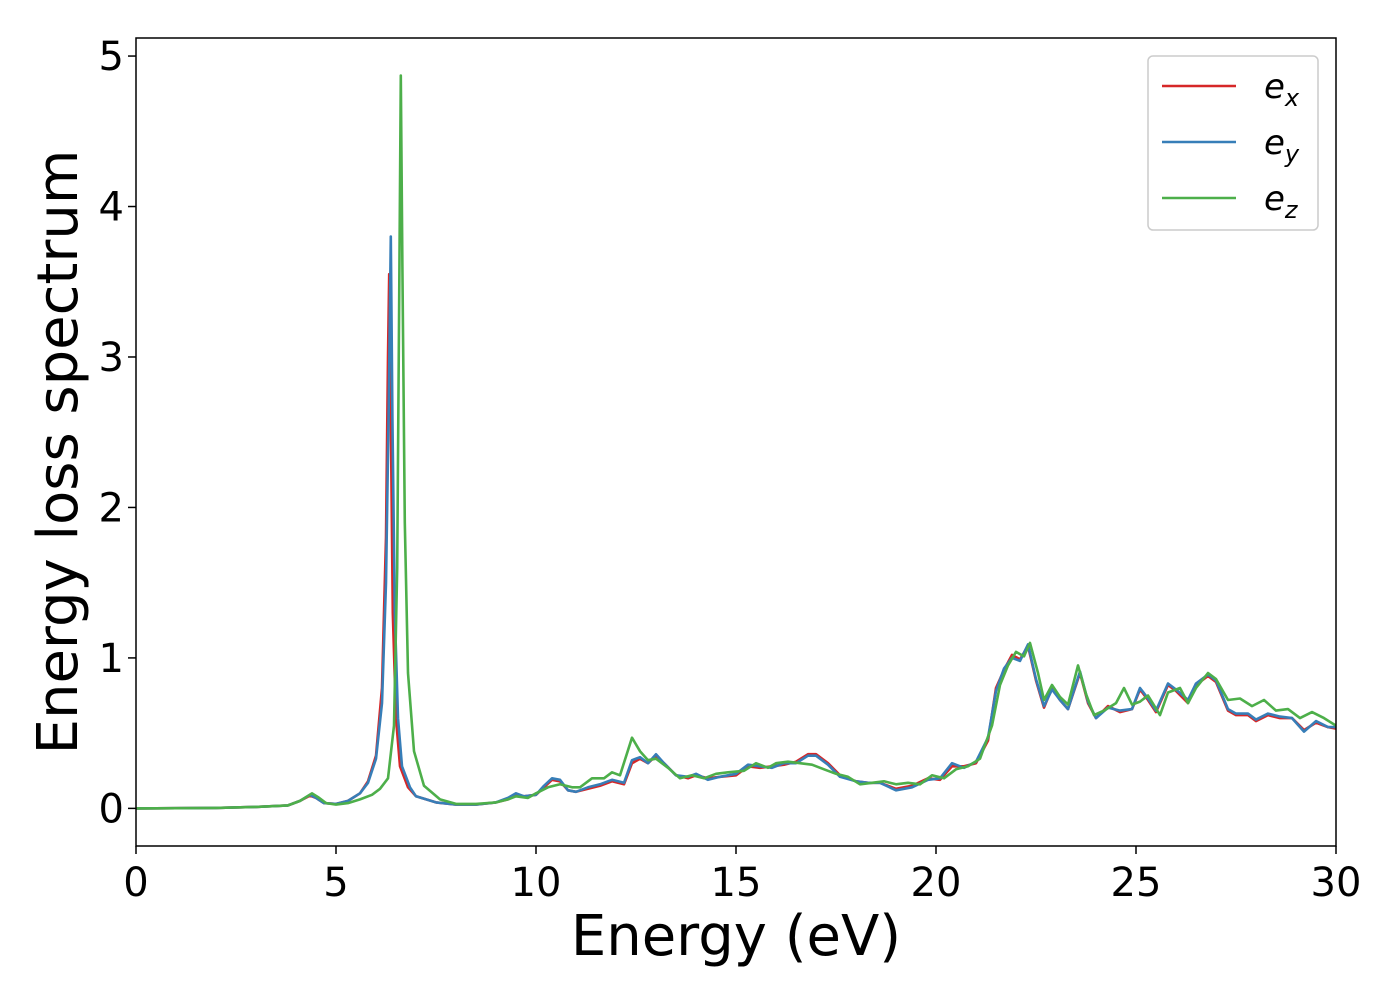 The height and width of the screenshot is (1000, 1400). What do you see at coordinates (111, 358) in the screenshot?
I see `y-tick-label: 3` at bounding box center [111, 358].